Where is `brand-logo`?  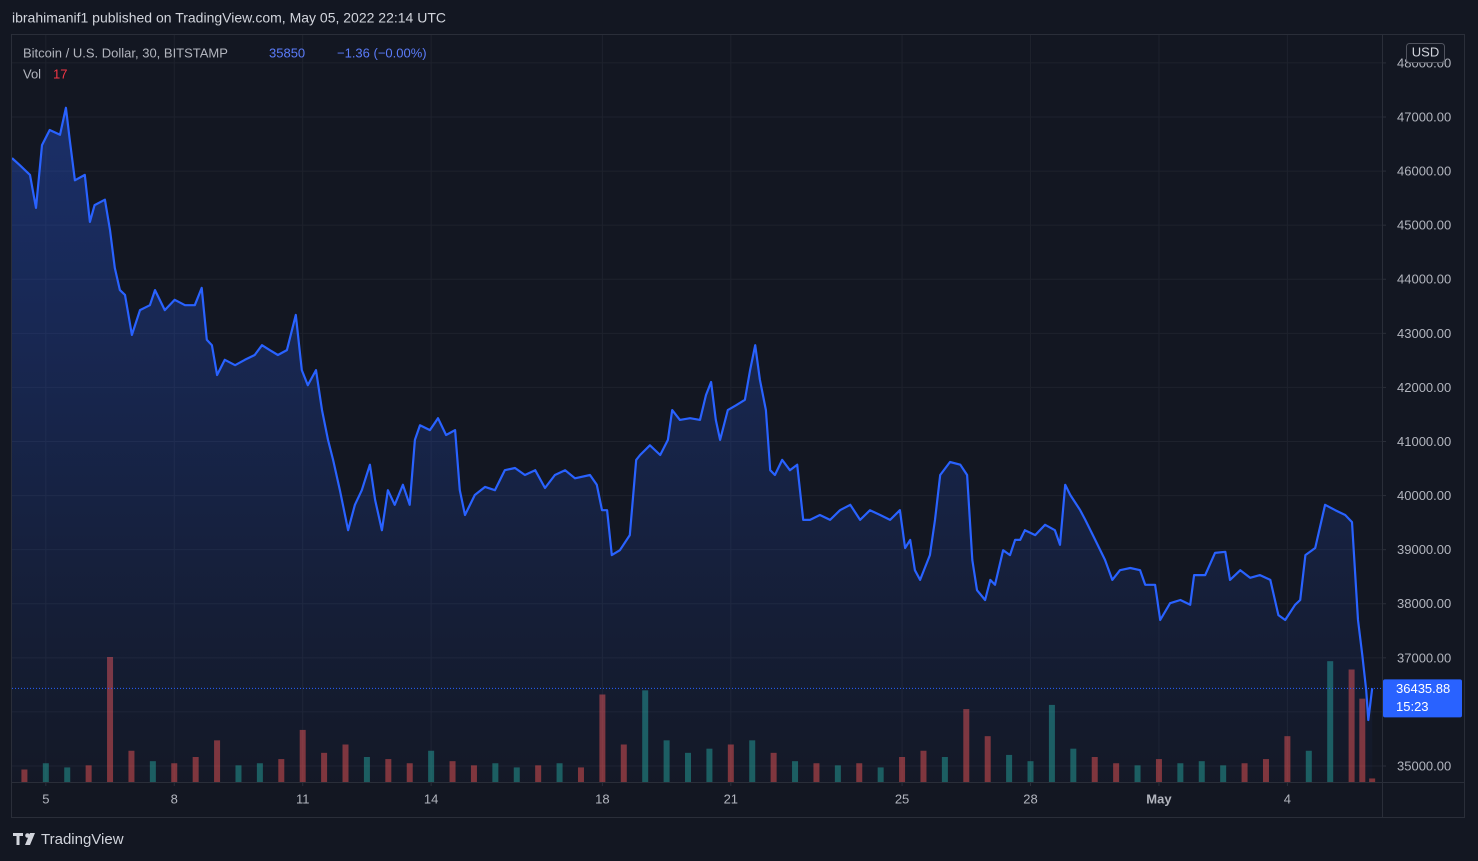
brand-logo is located at coordinates (24, 839).